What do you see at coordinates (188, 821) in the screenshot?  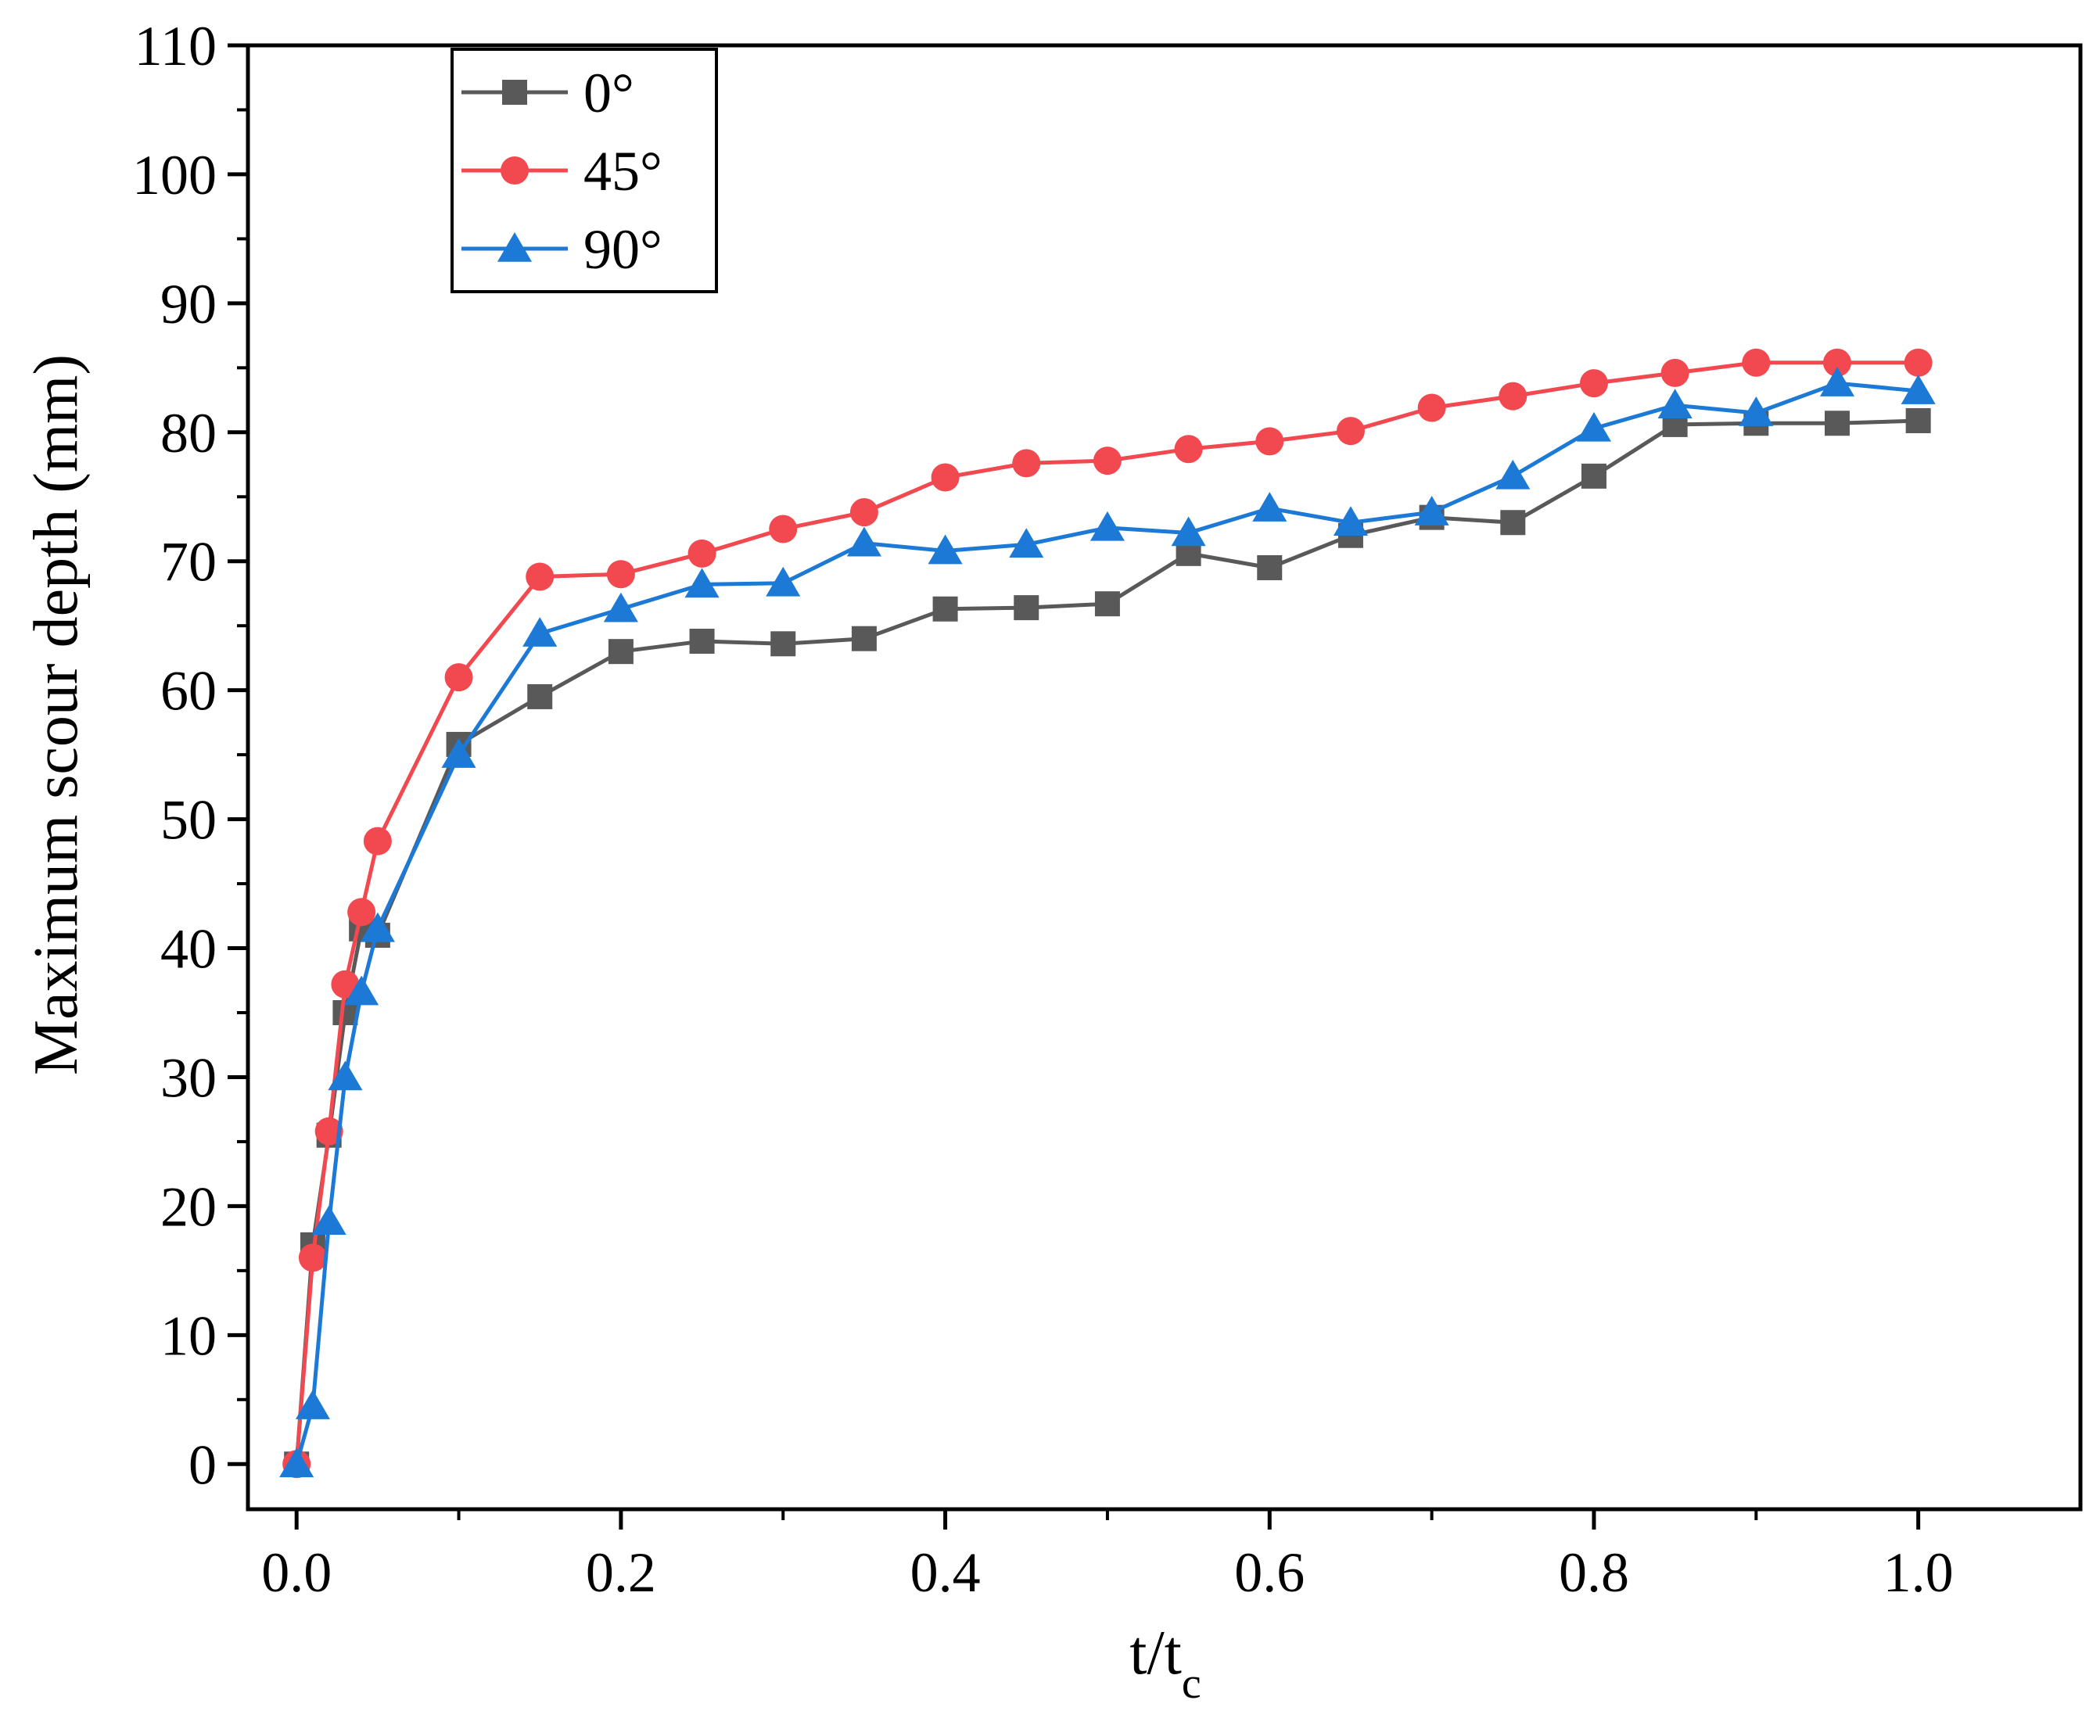 I see `y-tick-label: 50` at bounding box center [188, 821].